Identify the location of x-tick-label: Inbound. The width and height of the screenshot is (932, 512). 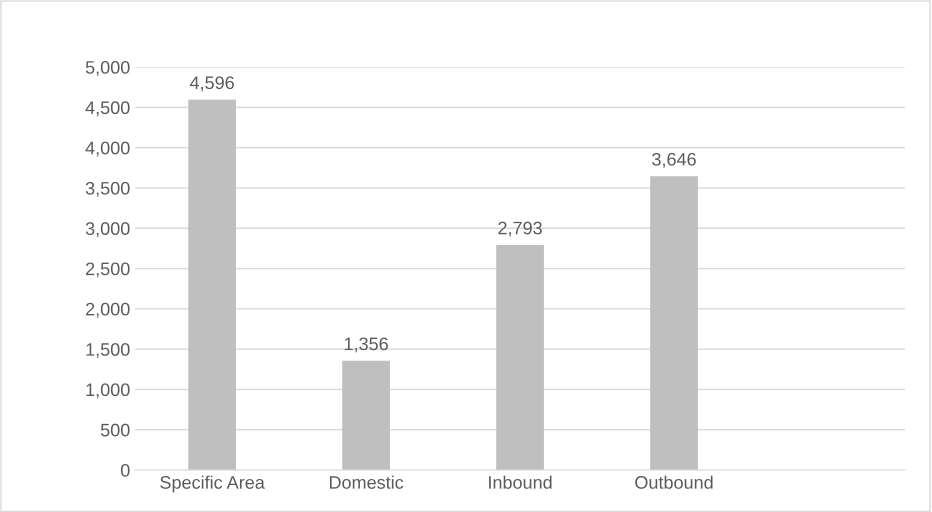
(520, 482).